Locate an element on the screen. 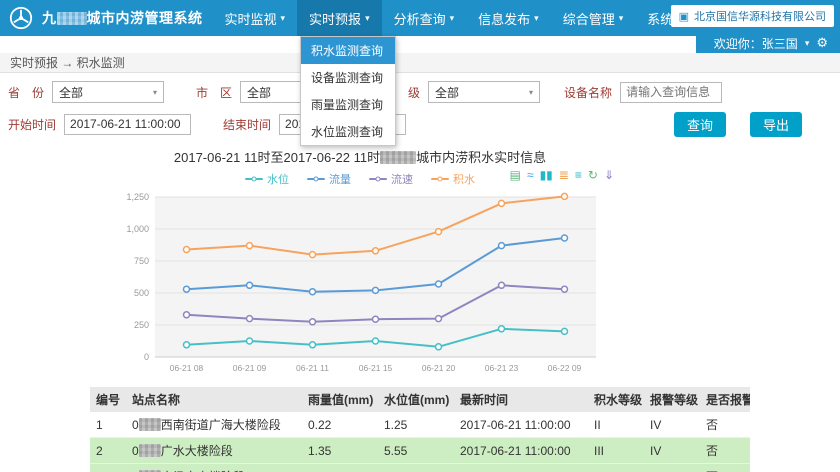 This screenshot has width=840, height=472. breadcrumb: 实时预报 → 积水监测 is located at coordinates (420, 63).